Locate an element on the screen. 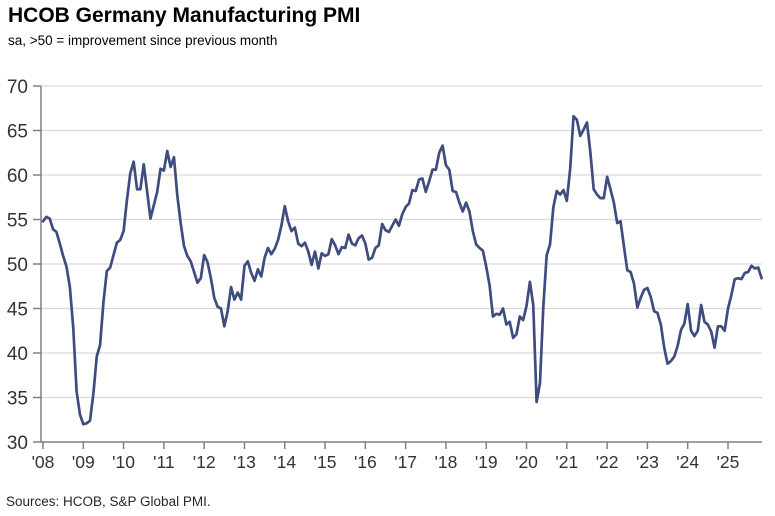 This screenshot has width=775, height=516. x-tick-label: '19 is located at coordinates (486, 462).